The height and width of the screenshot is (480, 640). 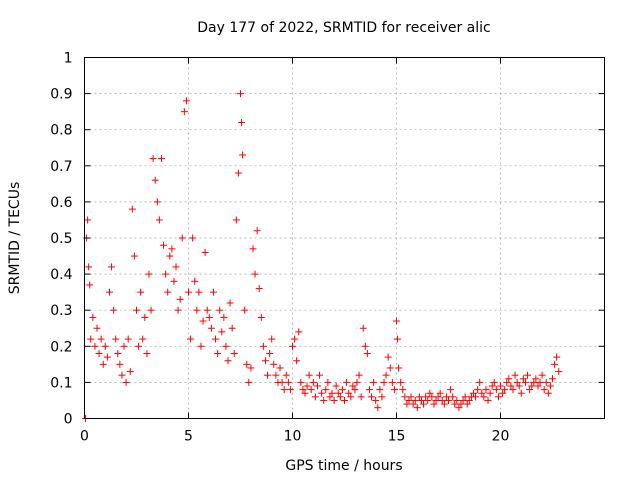 I want to click on y-tick-label: 1, so click(x=68, y=59).